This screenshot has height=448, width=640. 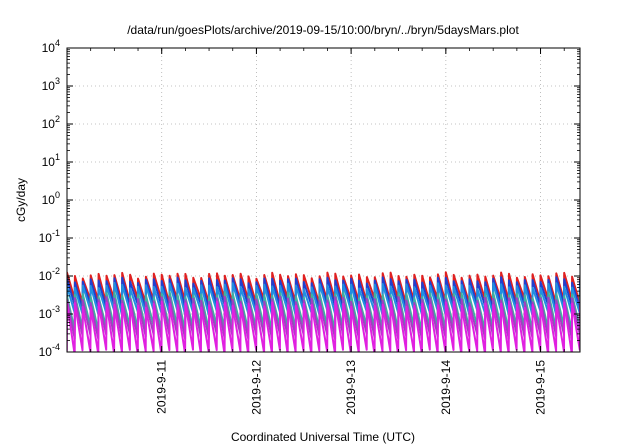 I want to click on x-tick-label: 2019-9-11, so click(x=162, y=387).